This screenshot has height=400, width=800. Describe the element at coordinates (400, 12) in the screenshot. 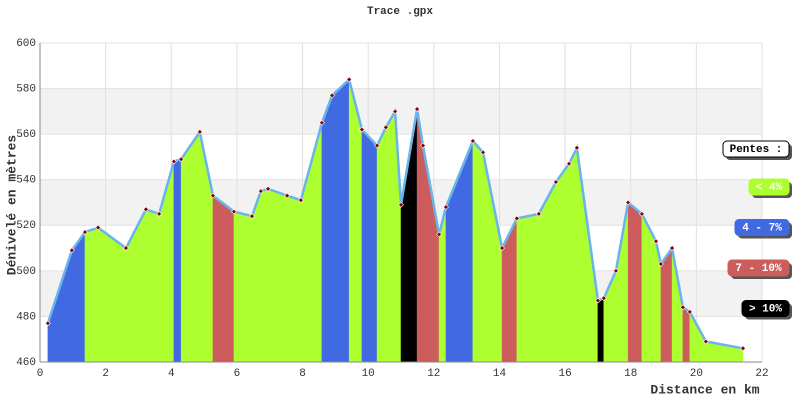

I see `chart-title: Trace .gpx` at that location.